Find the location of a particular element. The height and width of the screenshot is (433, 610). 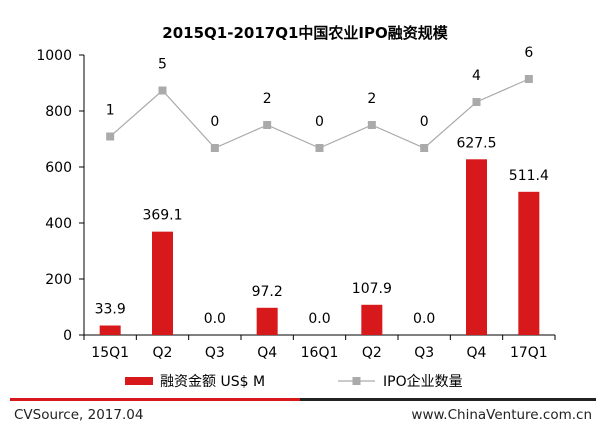

x-axis: 15Q1 Q2 Q3 Q4 16Q1 Q2 Q3 Q4 17Q1 is located at coordinates (319, 347).